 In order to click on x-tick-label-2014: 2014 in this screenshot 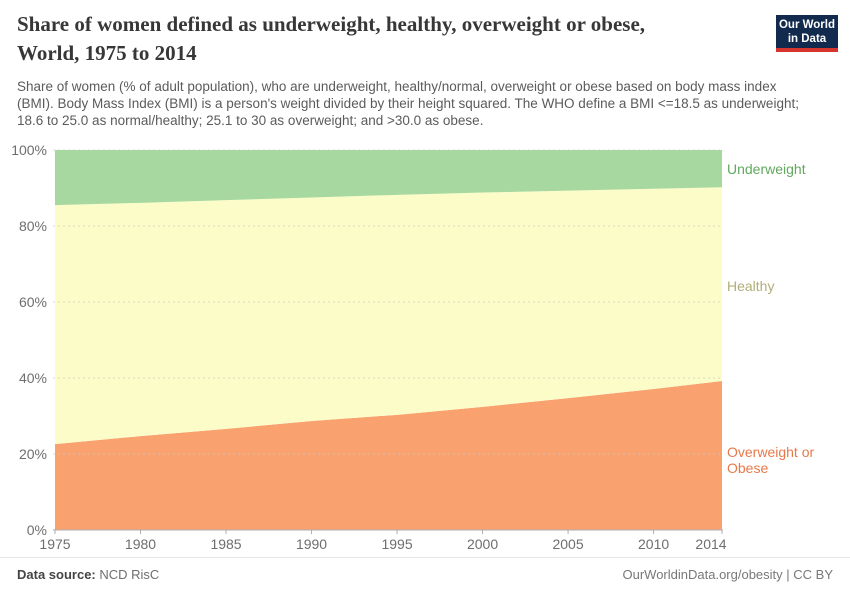, I will do `click(710, 544)`.